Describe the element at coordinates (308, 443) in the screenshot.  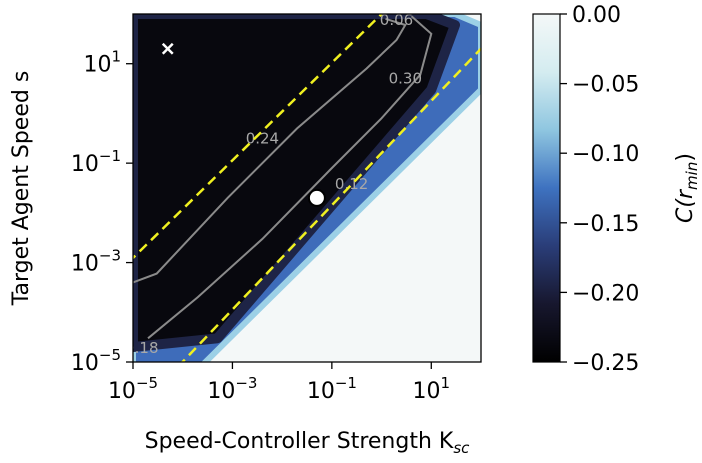
I see `x-axis-label: Speed-Controller Strength Ksc` at that location.